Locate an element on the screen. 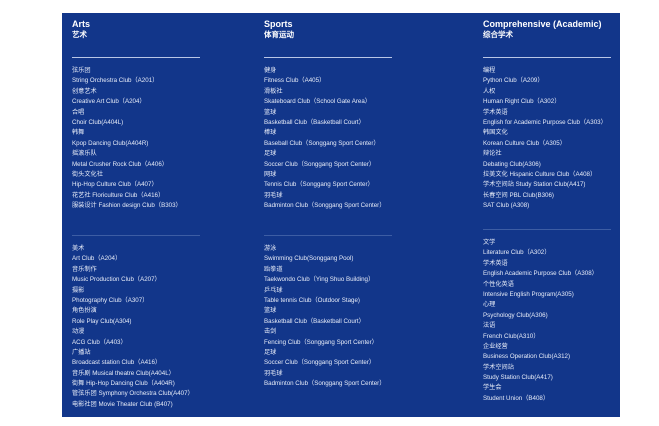 This screenshot has width=659, height=426. club-list-item: Music Production Club（A207） is located at coordinates (116, 280).